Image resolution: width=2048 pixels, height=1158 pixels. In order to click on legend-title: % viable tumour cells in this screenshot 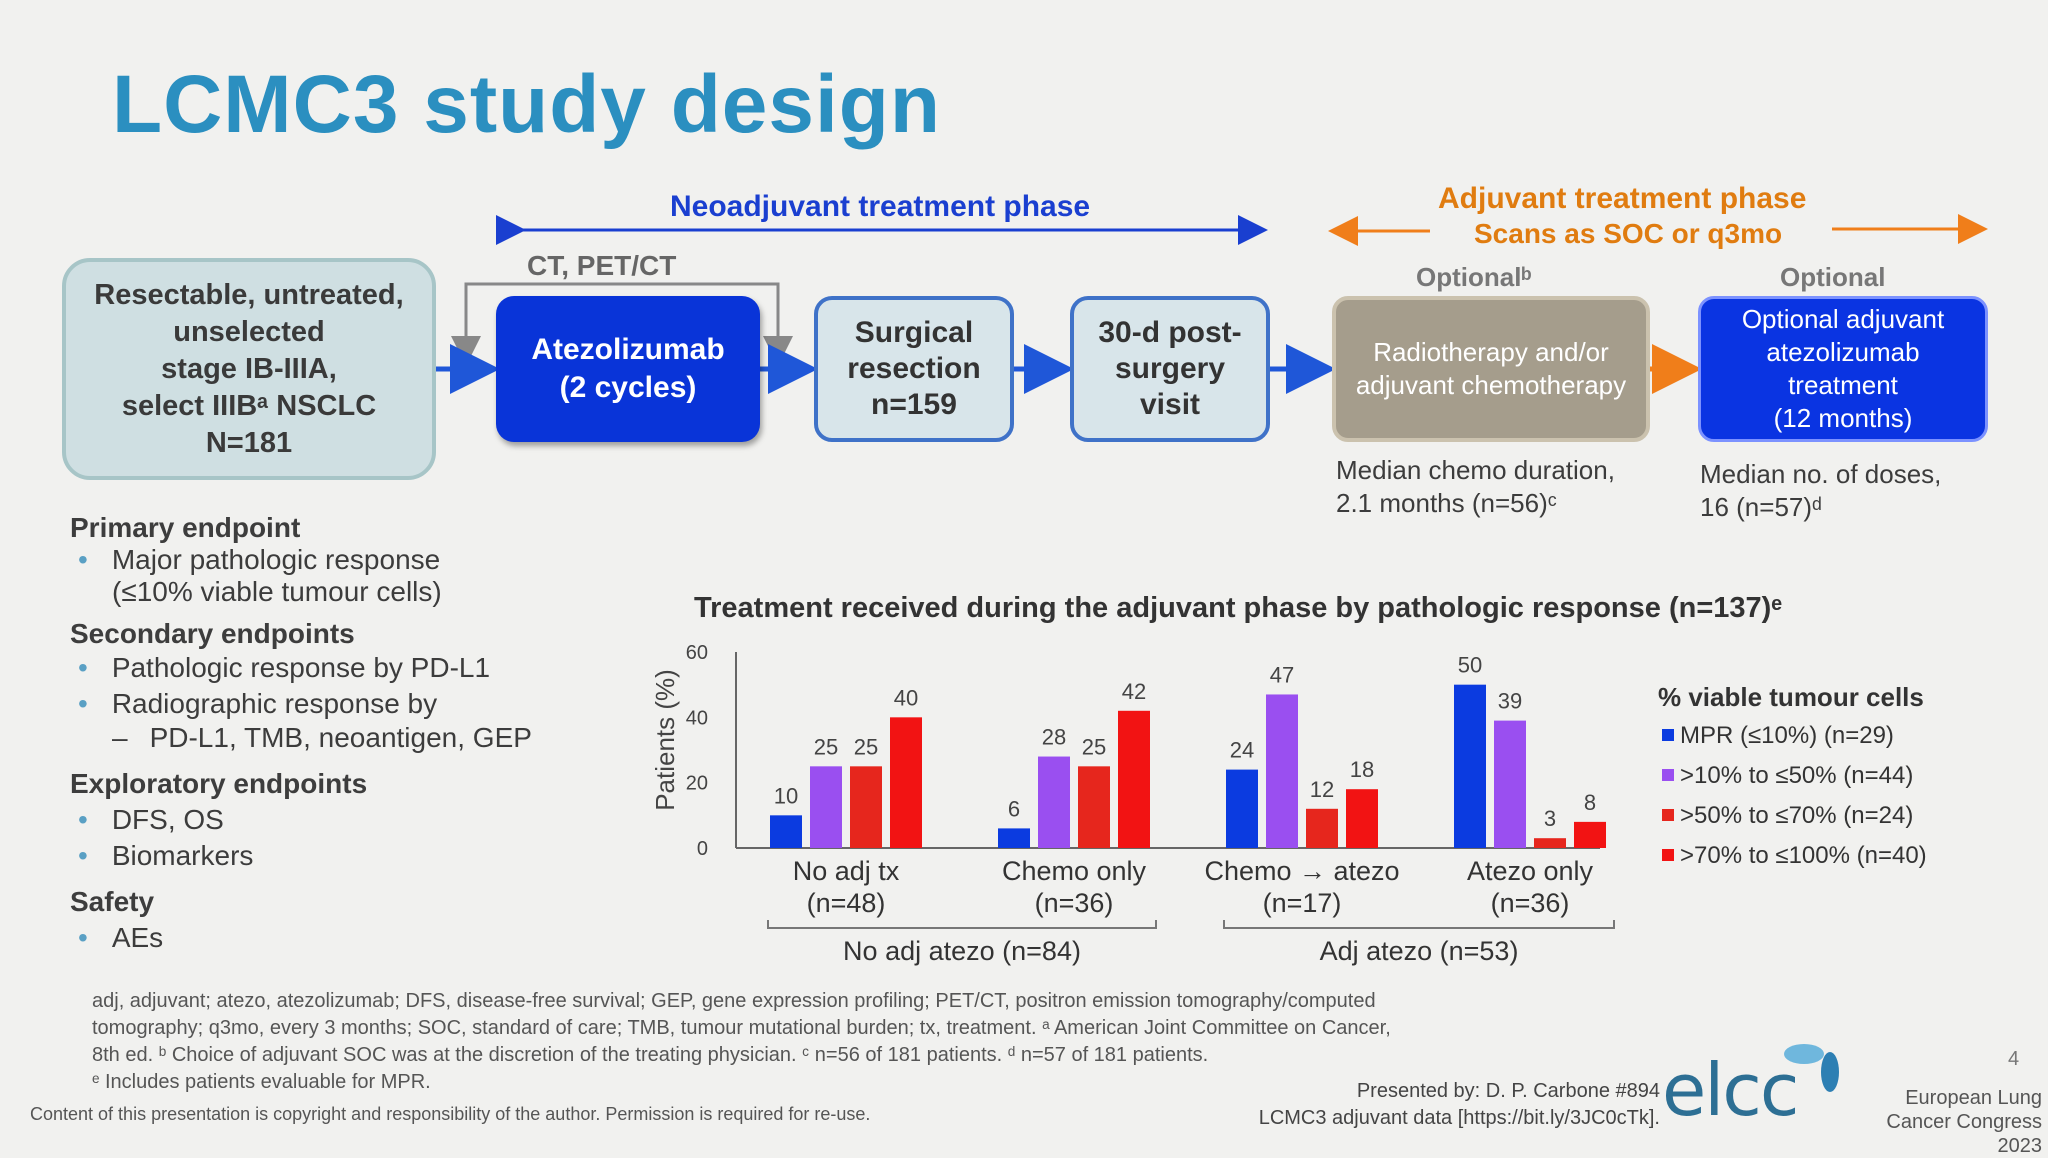, I will do `click(1791, 697)`.